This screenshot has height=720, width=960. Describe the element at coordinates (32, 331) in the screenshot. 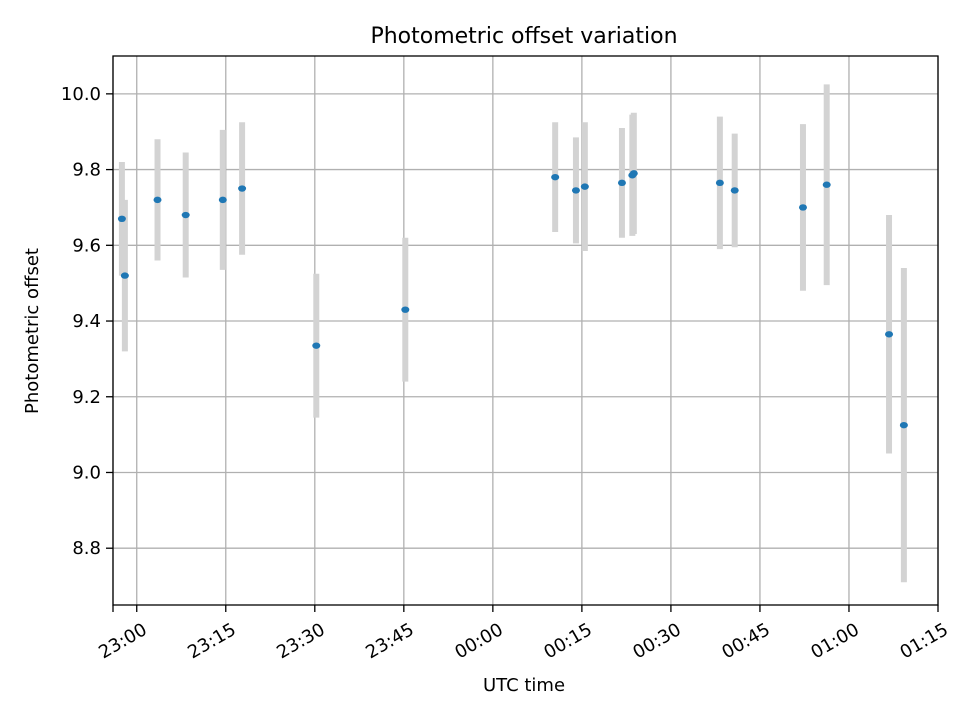

I see `y-axis-label: Photometric offset` at that location.